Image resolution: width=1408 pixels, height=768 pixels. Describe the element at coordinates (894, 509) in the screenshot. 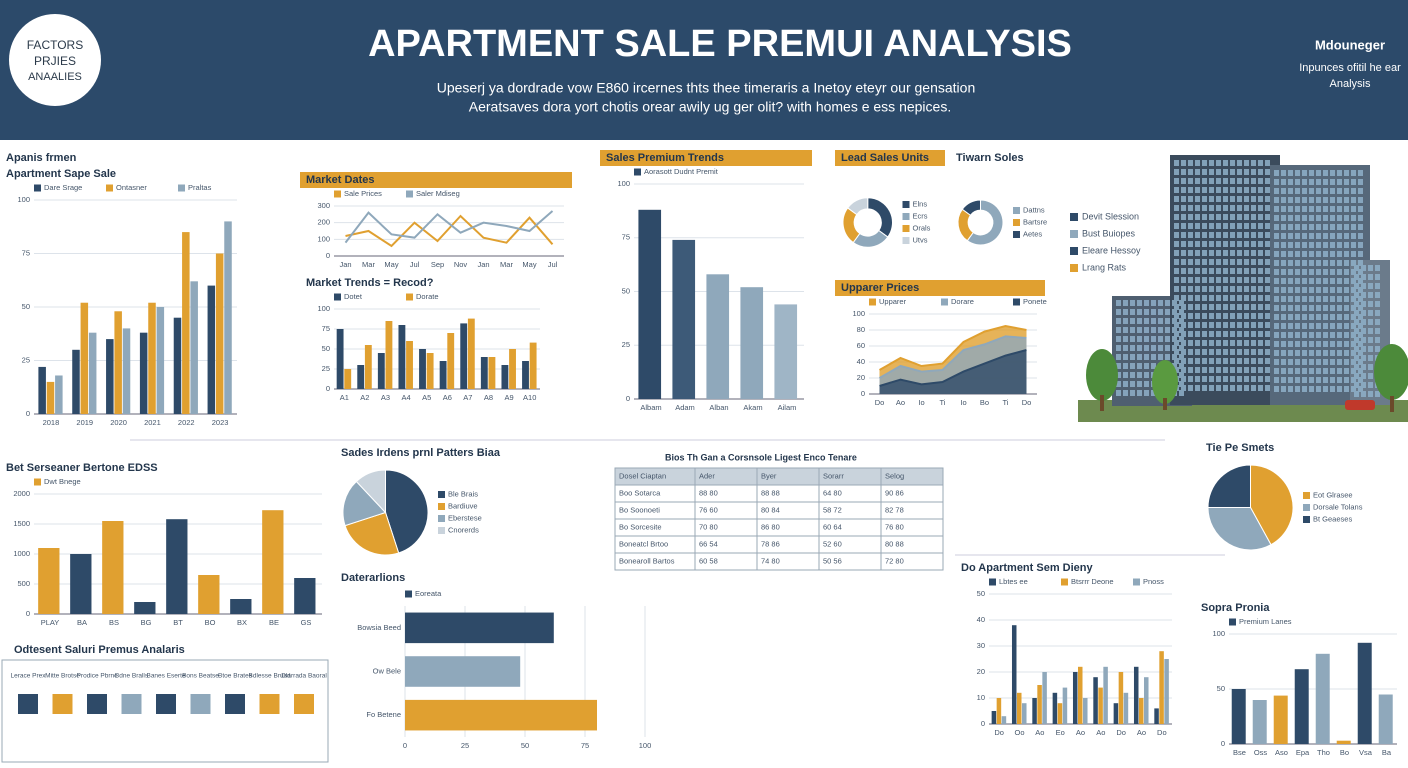

I see `table-text: 82 78` at that location.